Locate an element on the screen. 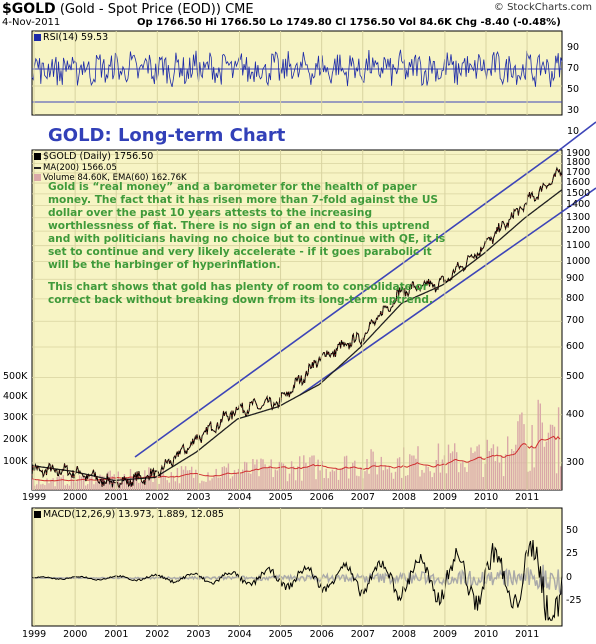 The image size is (596, 644). price-tick-label: 1200 is located at coordinates (578, 231).